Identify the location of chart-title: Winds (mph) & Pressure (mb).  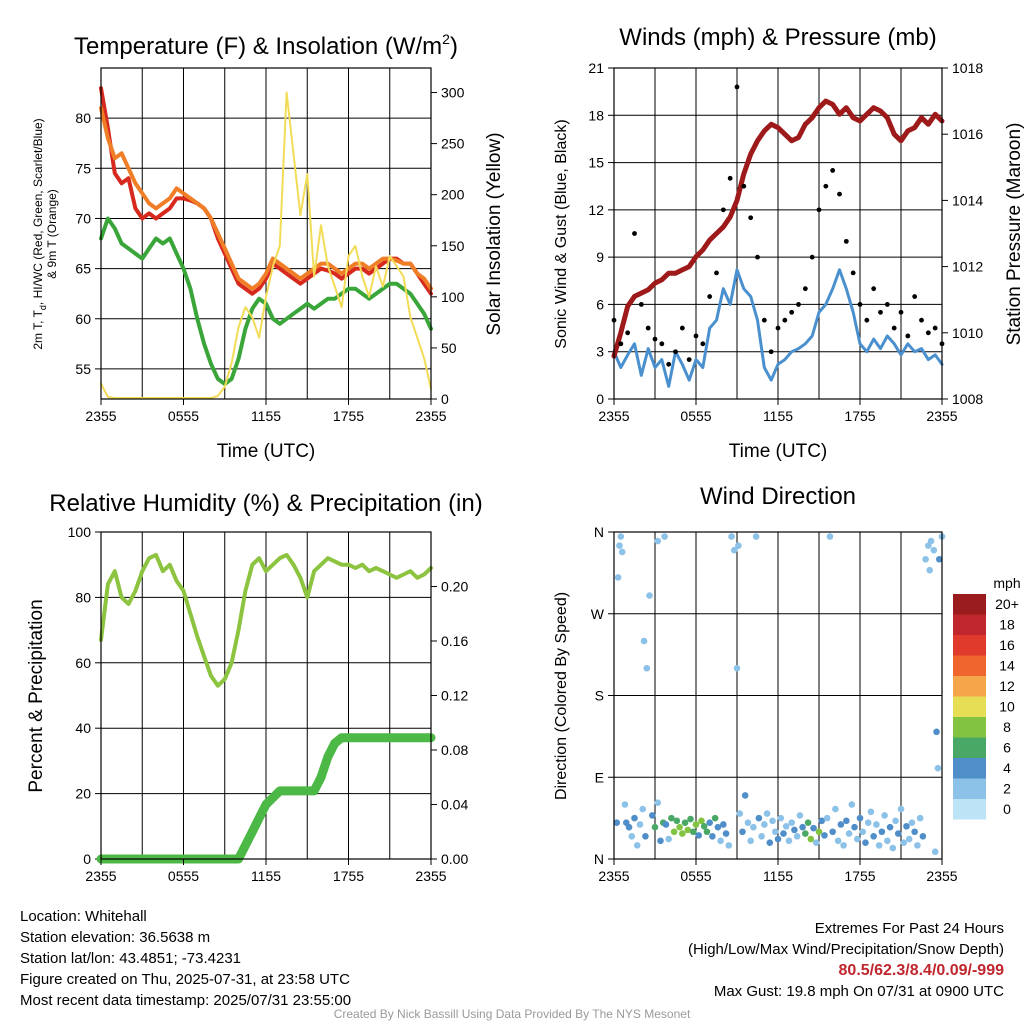
(777, 37).